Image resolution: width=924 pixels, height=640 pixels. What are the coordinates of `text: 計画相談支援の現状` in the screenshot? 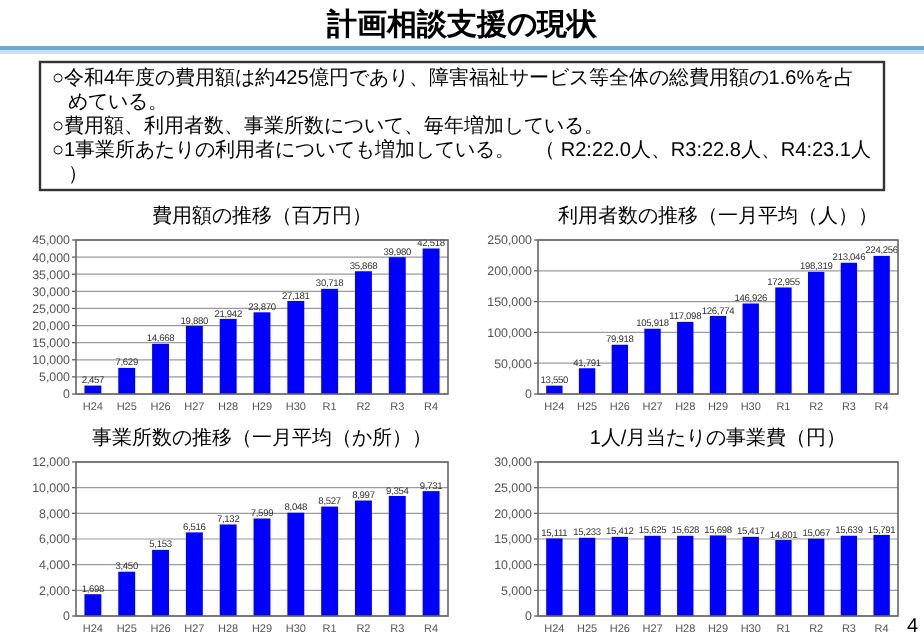 It's located at (462, 25).